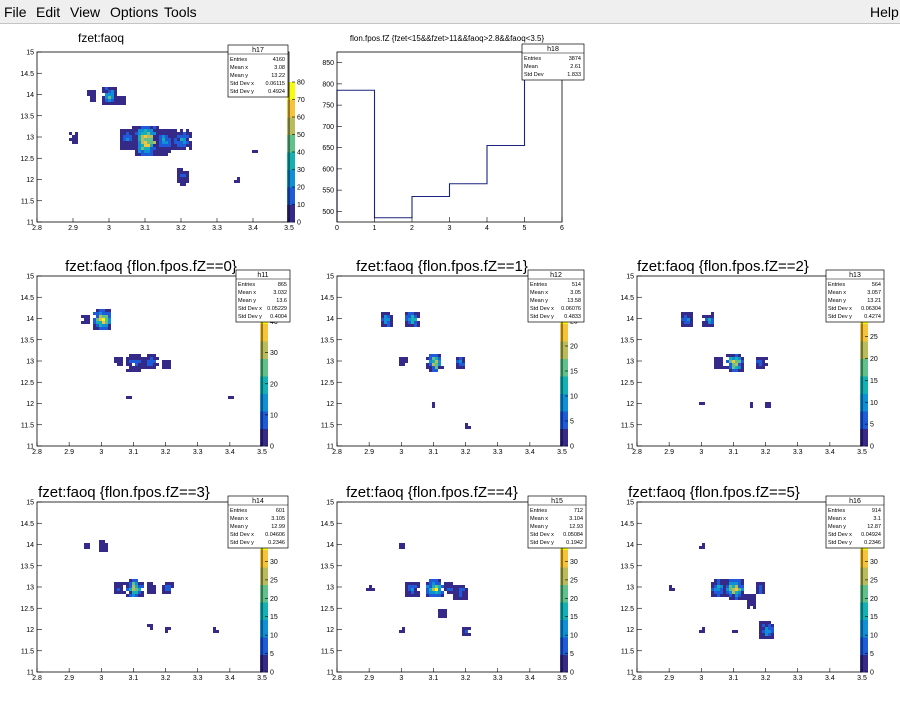 The image size is (900, 705). Describe the element at coordinates (627, 383) in the screenshot. I see `y-tick-label: 12.5` at that location.